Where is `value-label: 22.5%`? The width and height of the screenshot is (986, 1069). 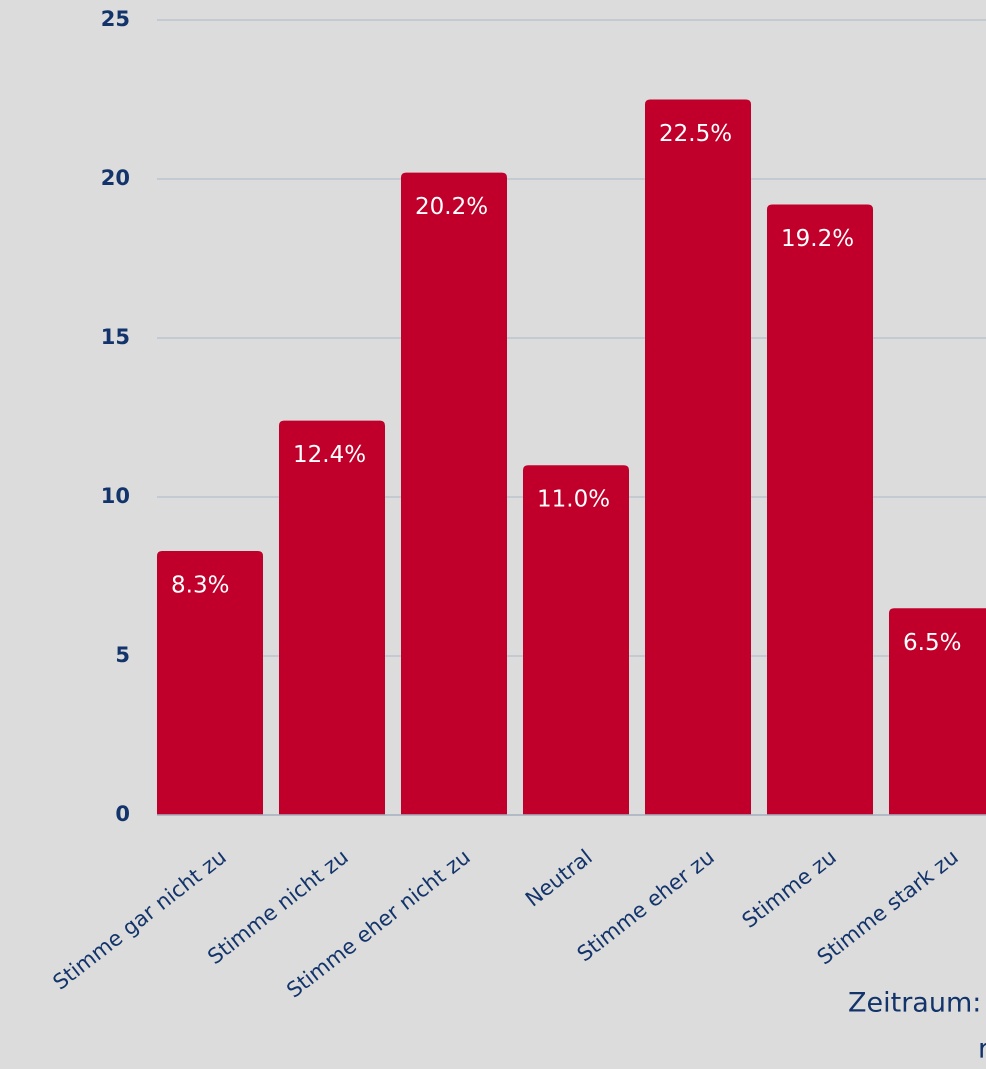
value-label: 22.5% is located at coordinates (695, 134).